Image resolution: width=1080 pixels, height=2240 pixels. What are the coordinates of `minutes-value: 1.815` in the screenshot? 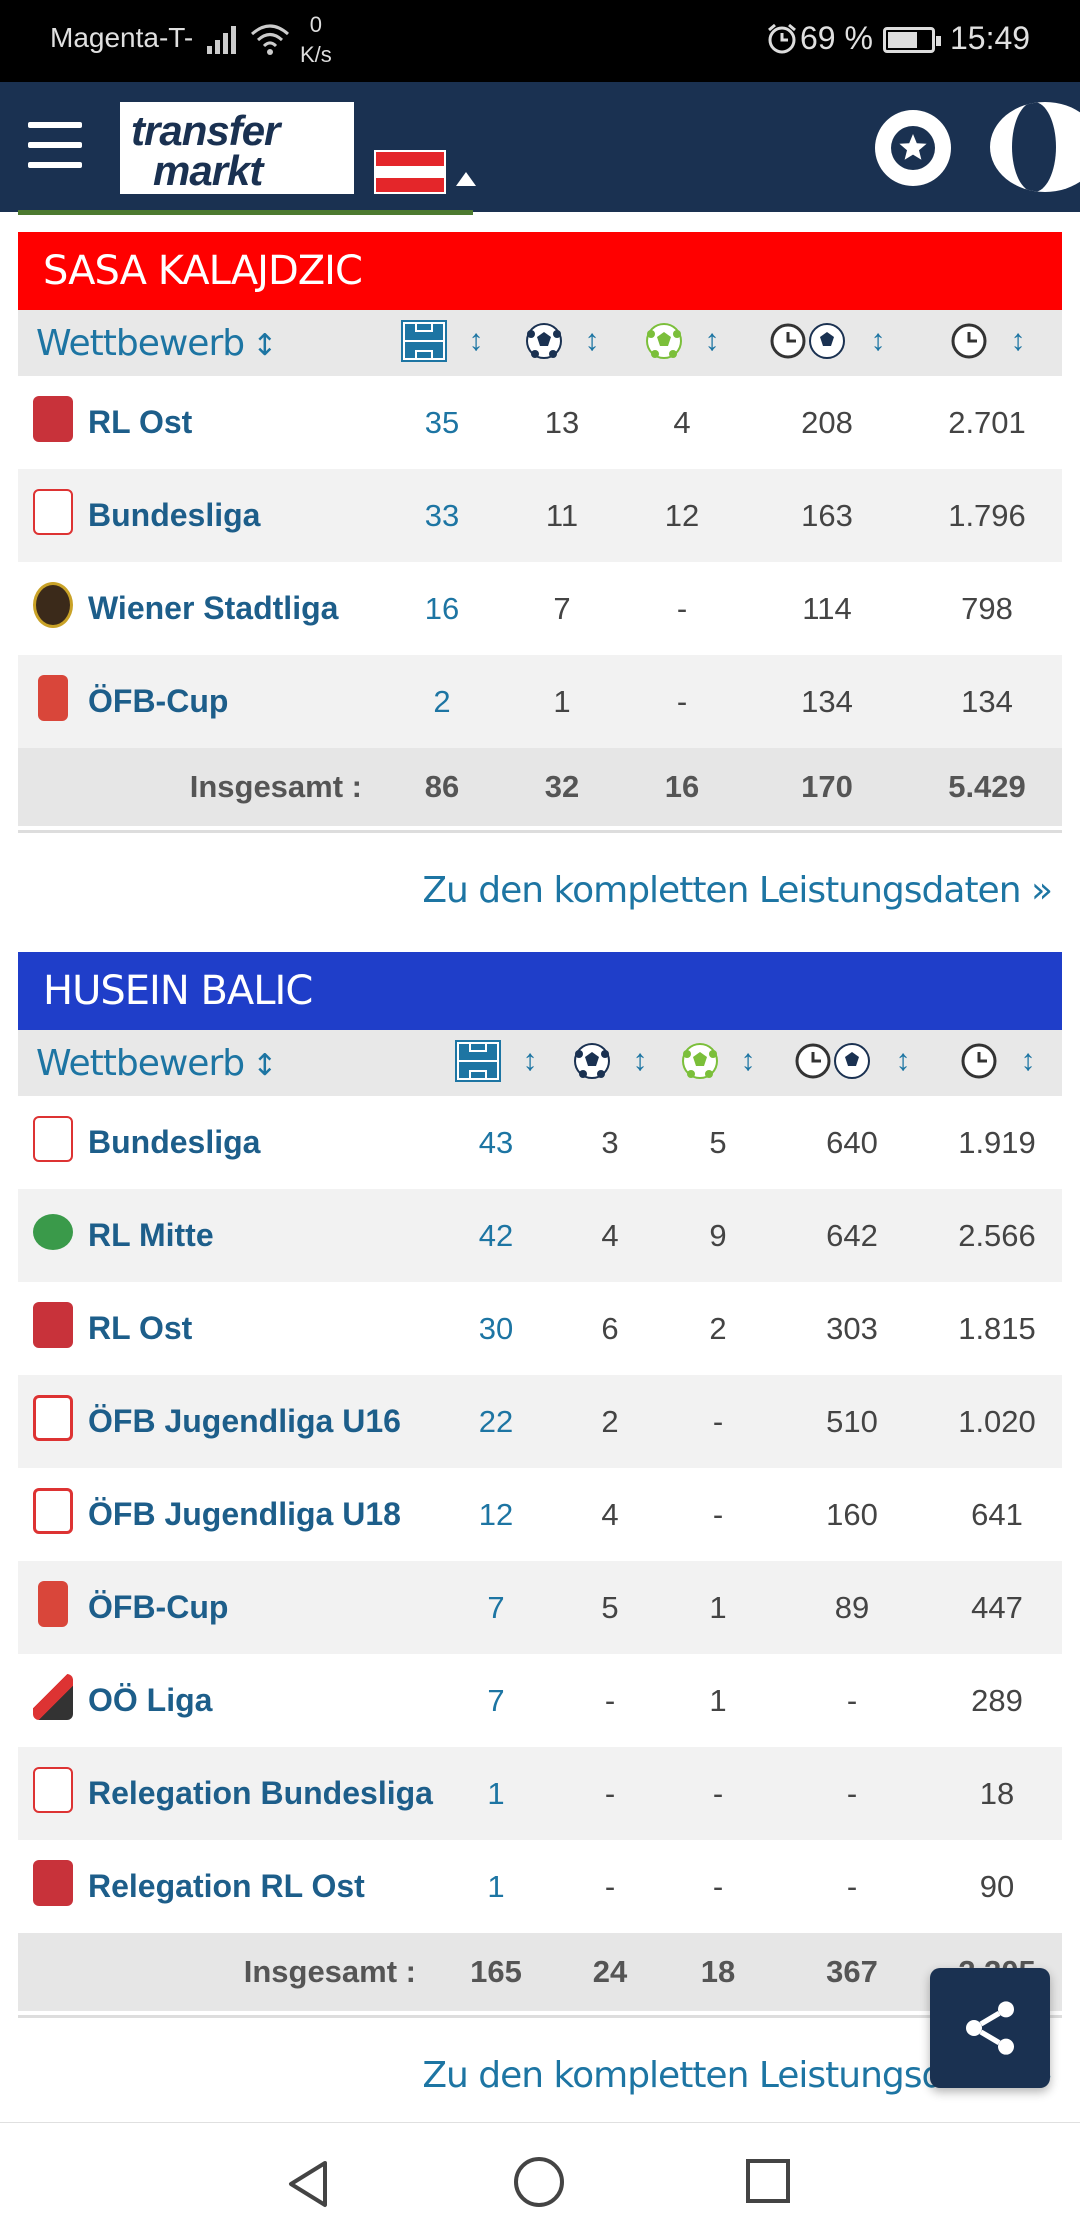 It's located at (997, 1328).